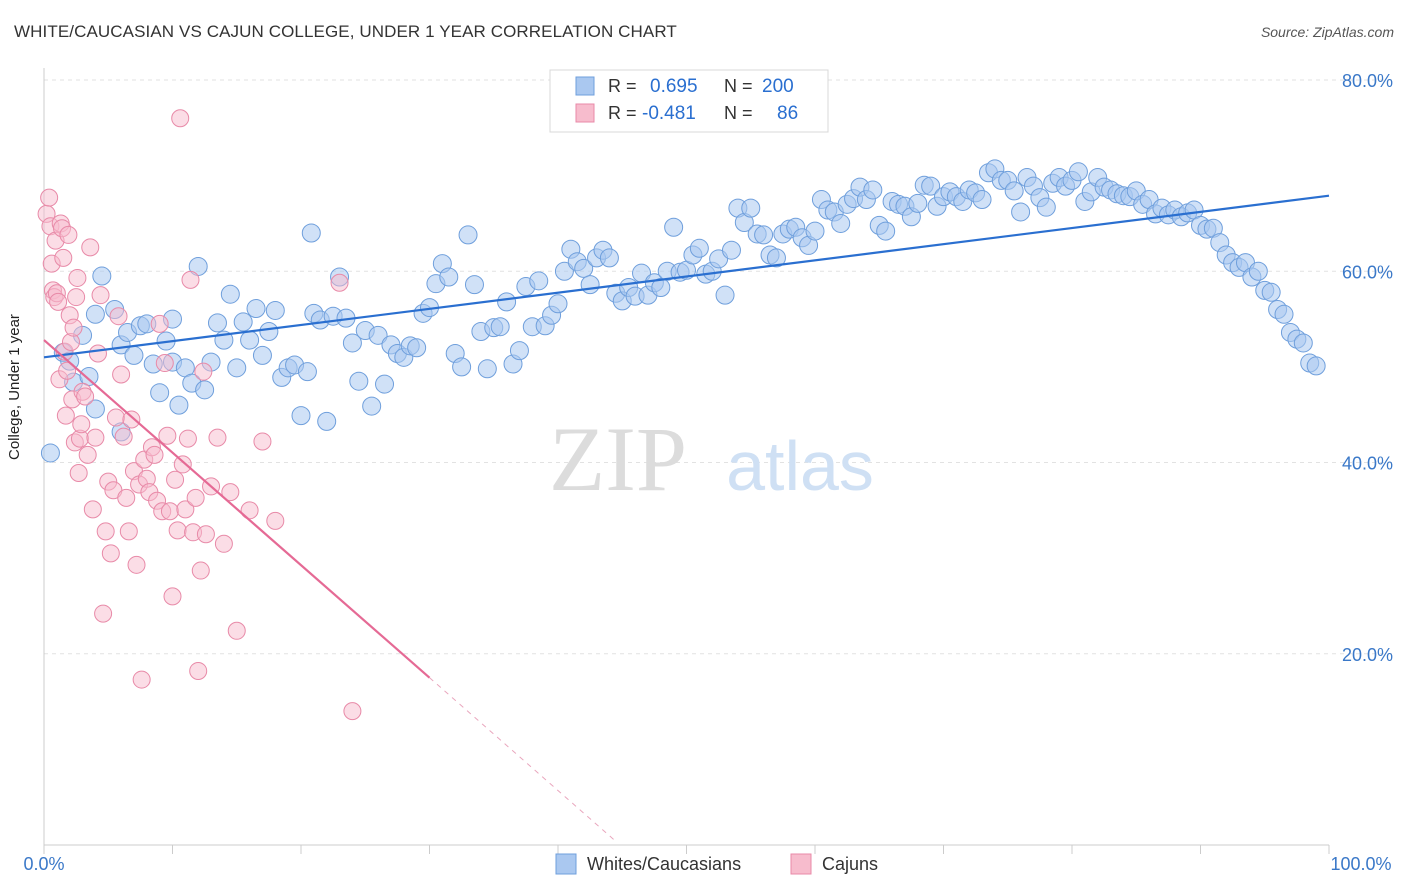 The height and width of the screenshot is (892, 1406). Describe the element at coordinates (1367, 81) in the screenshot. I see `y-tick-label-3: 80.0%` at that location.